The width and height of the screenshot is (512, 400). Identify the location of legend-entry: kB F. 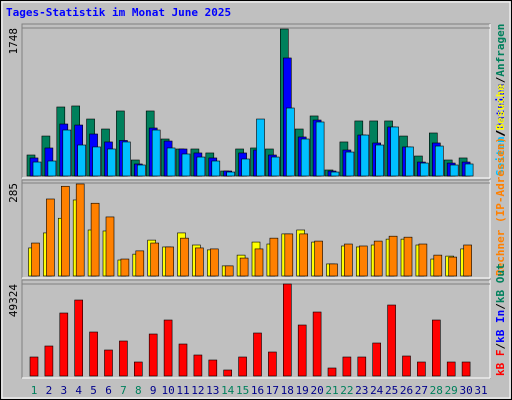
(500, 363).